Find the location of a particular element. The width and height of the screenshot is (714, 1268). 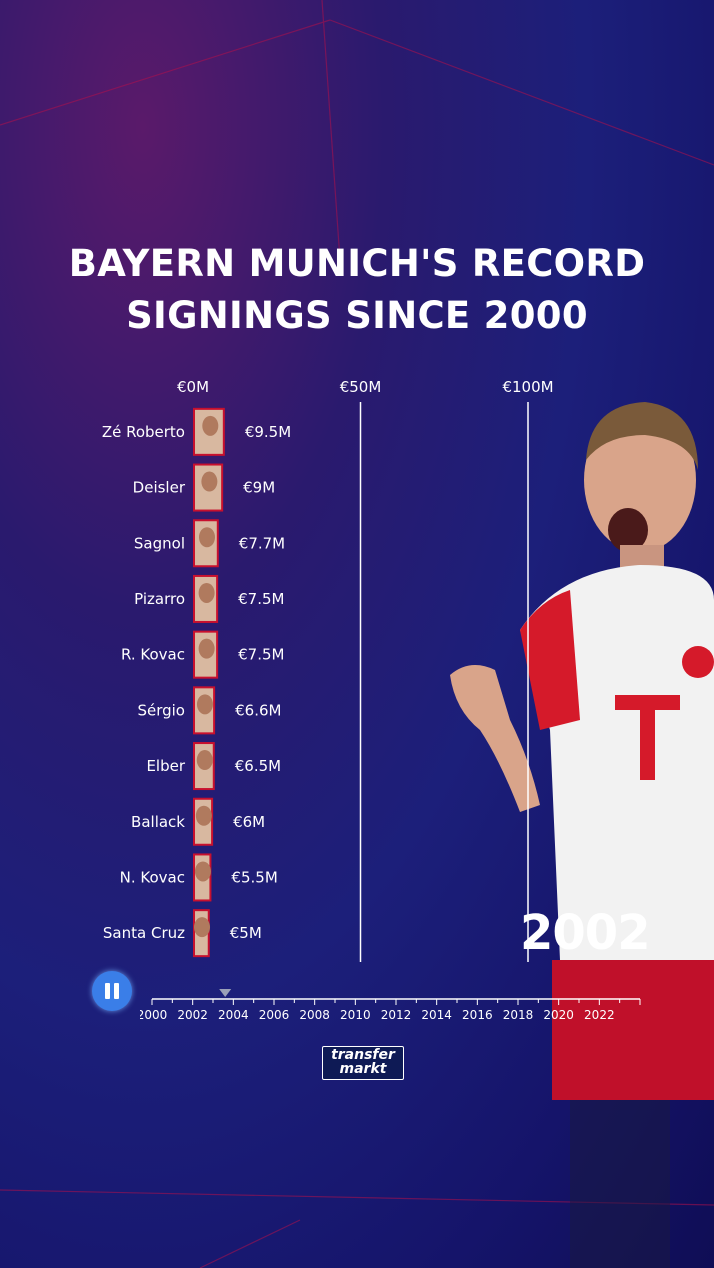

timeline-year-label: 2014 is located at coordinates (436, 1015).